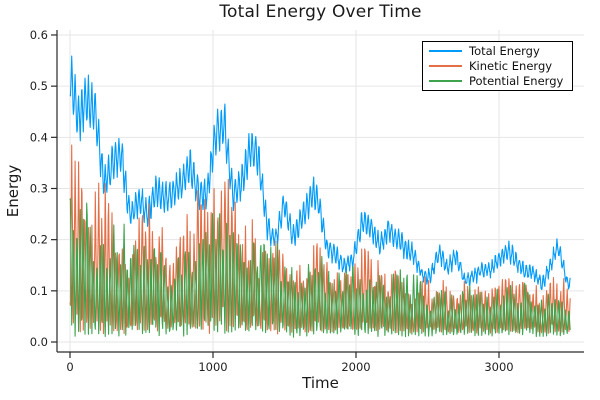 The image size is (600, 400). I want to click on chart-title: Total Energy Over Time, so click(320, 12).